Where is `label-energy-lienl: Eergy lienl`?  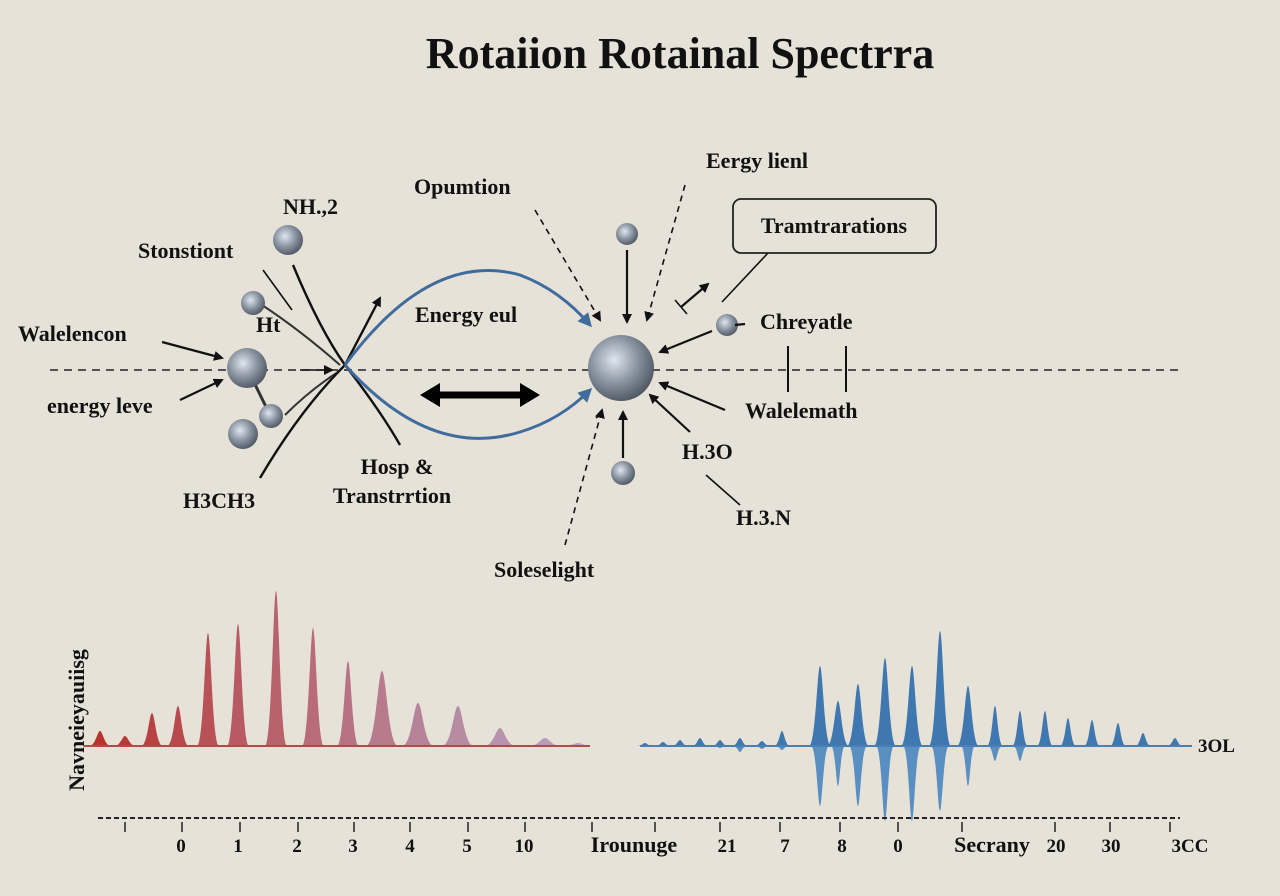
label-energy-lienl: Eergy lienl is located at coordinates (757, 160).